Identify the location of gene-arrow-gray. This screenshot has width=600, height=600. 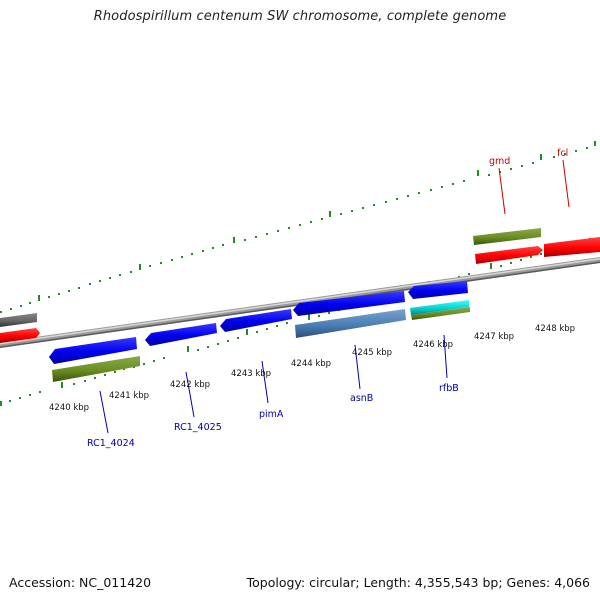
(18, 320).